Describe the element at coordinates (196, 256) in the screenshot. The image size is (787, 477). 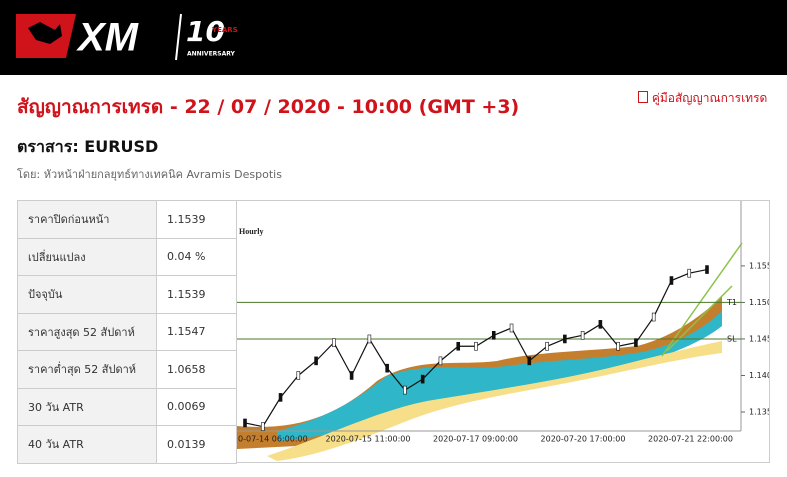
I see `value-cell: 0.04 %` at that location.